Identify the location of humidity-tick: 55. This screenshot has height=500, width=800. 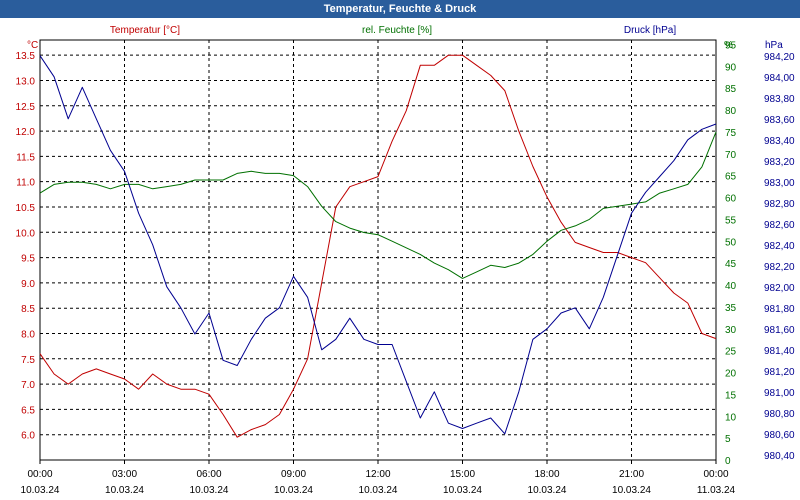
(731, 220).